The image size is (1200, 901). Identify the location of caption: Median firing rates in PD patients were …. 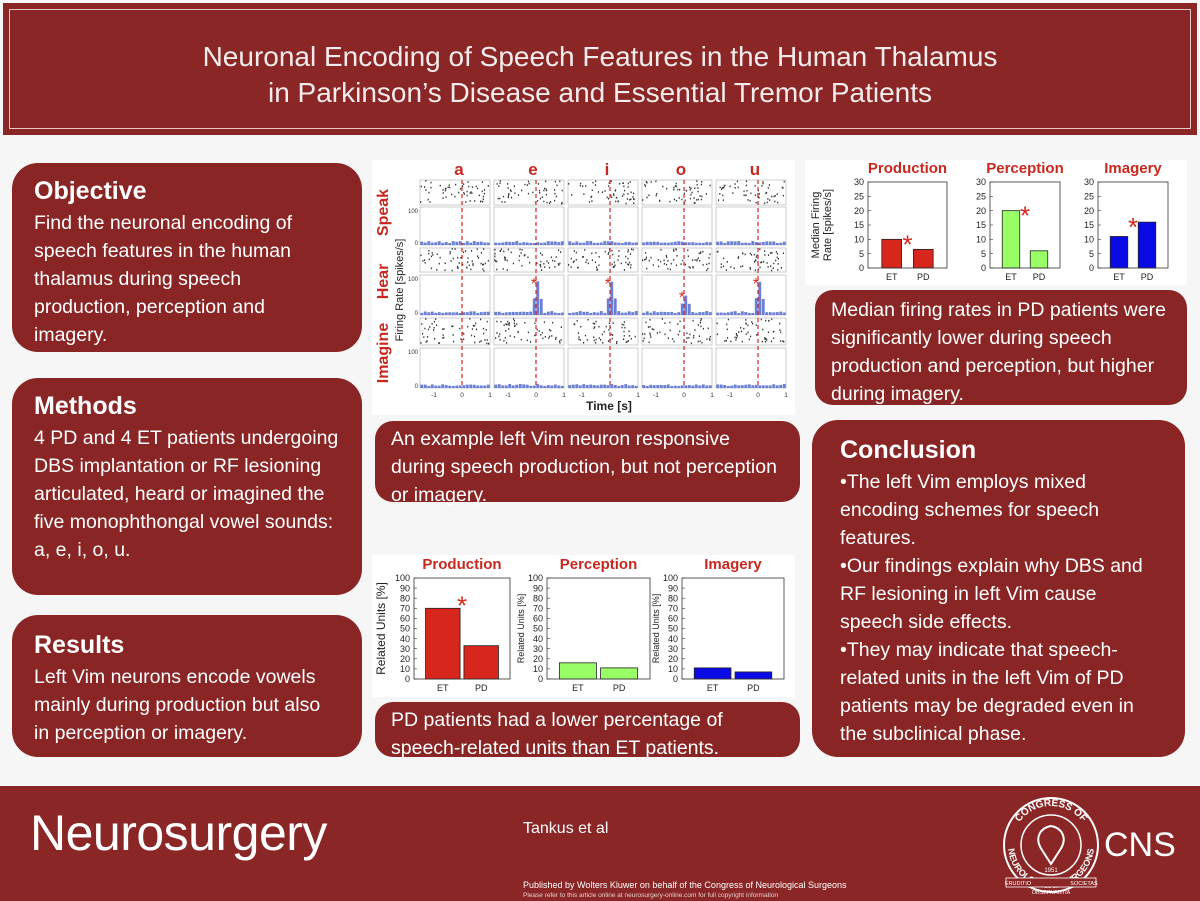
(998, 352).